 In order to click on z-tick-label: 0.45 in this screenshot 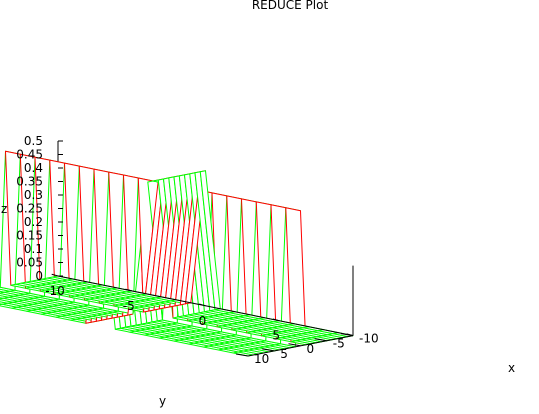, I will do `click(29, 155)`.